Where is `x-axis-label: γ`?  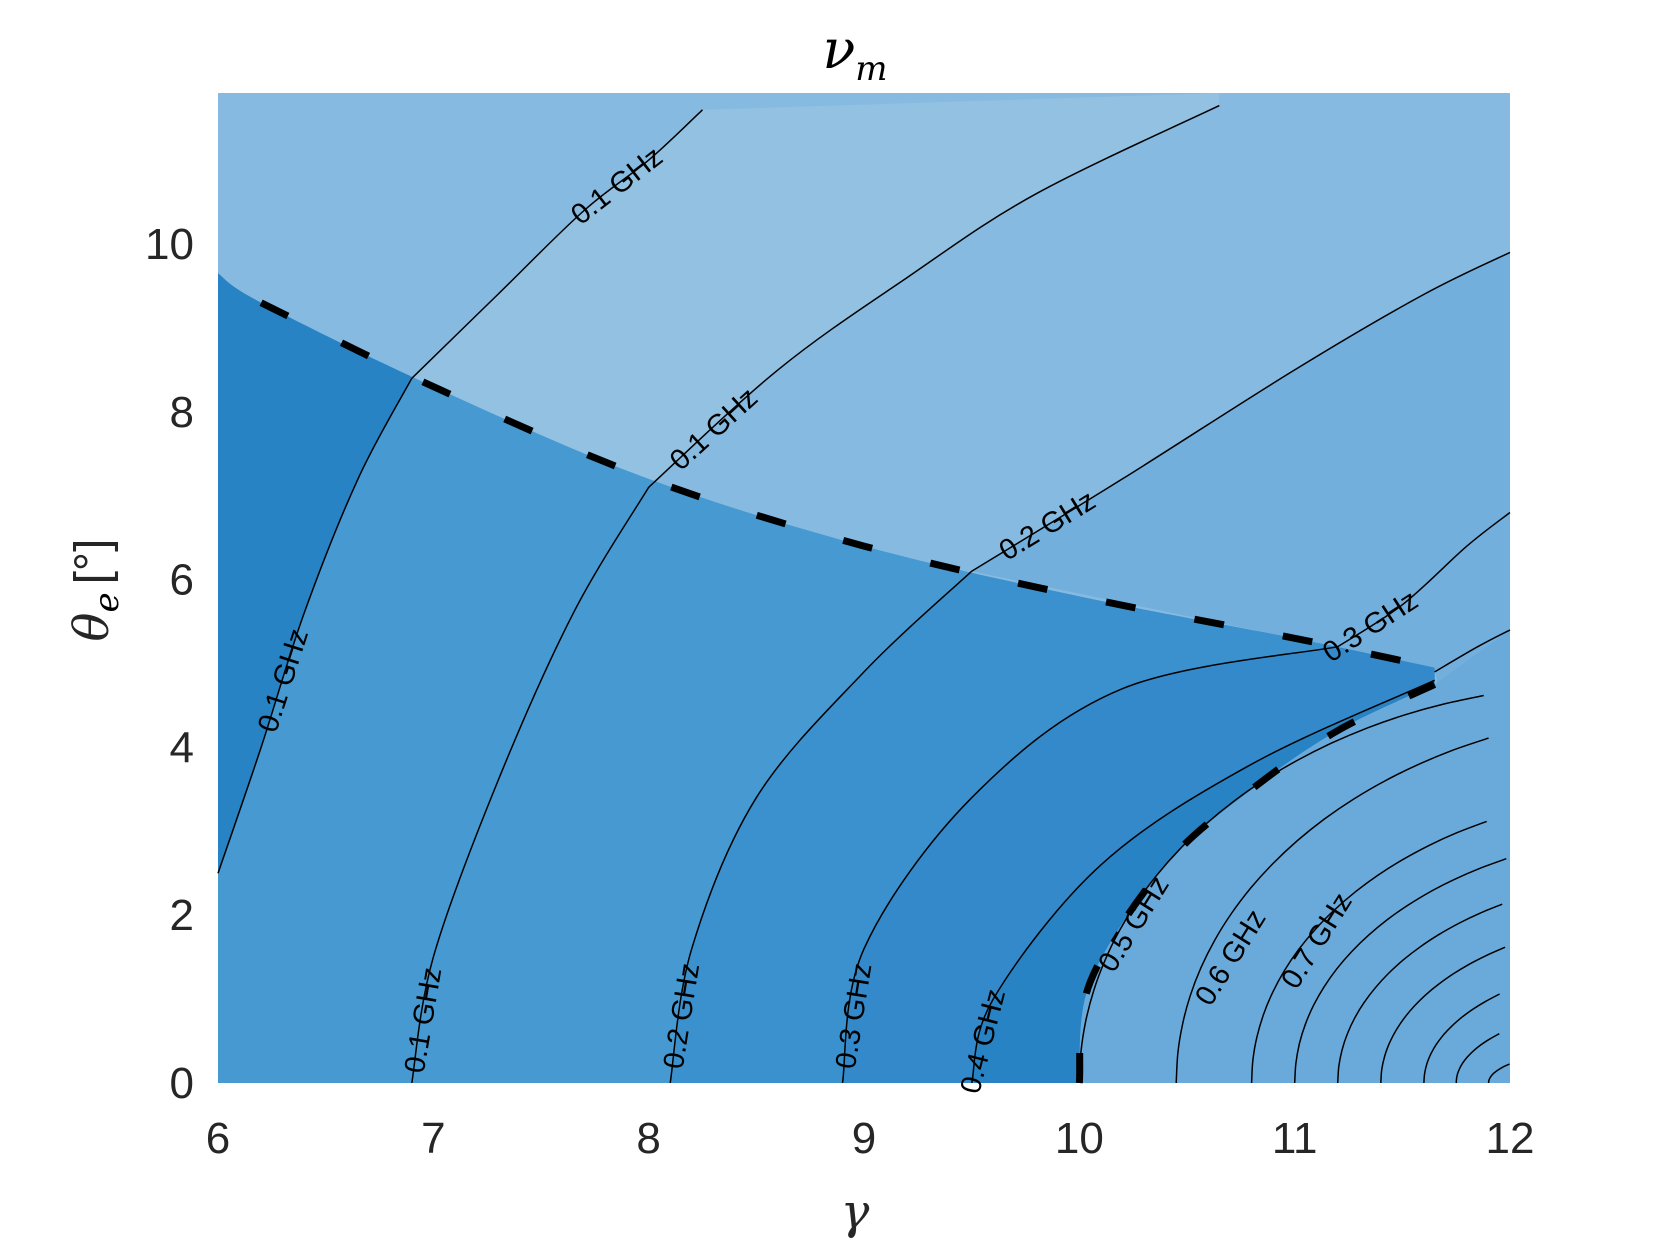
x-axis-label: γ is located at coordinates (855, 1212).